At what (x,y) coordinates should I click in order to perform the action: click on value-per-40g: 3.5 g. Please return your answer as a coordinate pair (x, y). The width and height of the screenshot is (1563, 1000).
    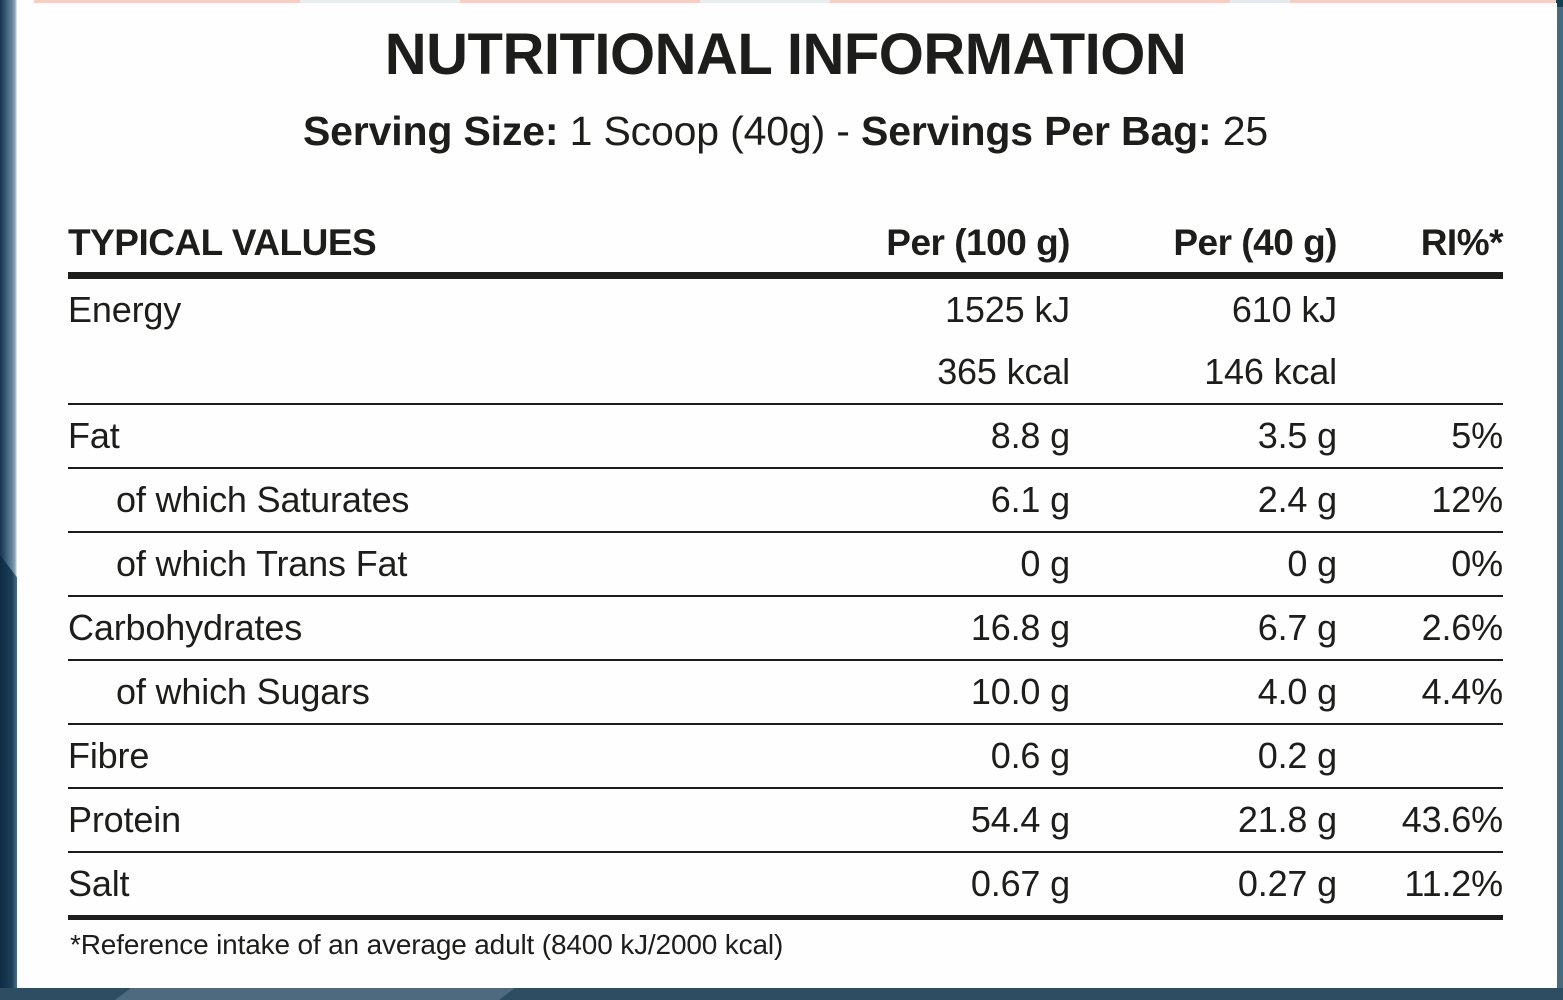
    Looking at the image, I should click on (1297, 435).